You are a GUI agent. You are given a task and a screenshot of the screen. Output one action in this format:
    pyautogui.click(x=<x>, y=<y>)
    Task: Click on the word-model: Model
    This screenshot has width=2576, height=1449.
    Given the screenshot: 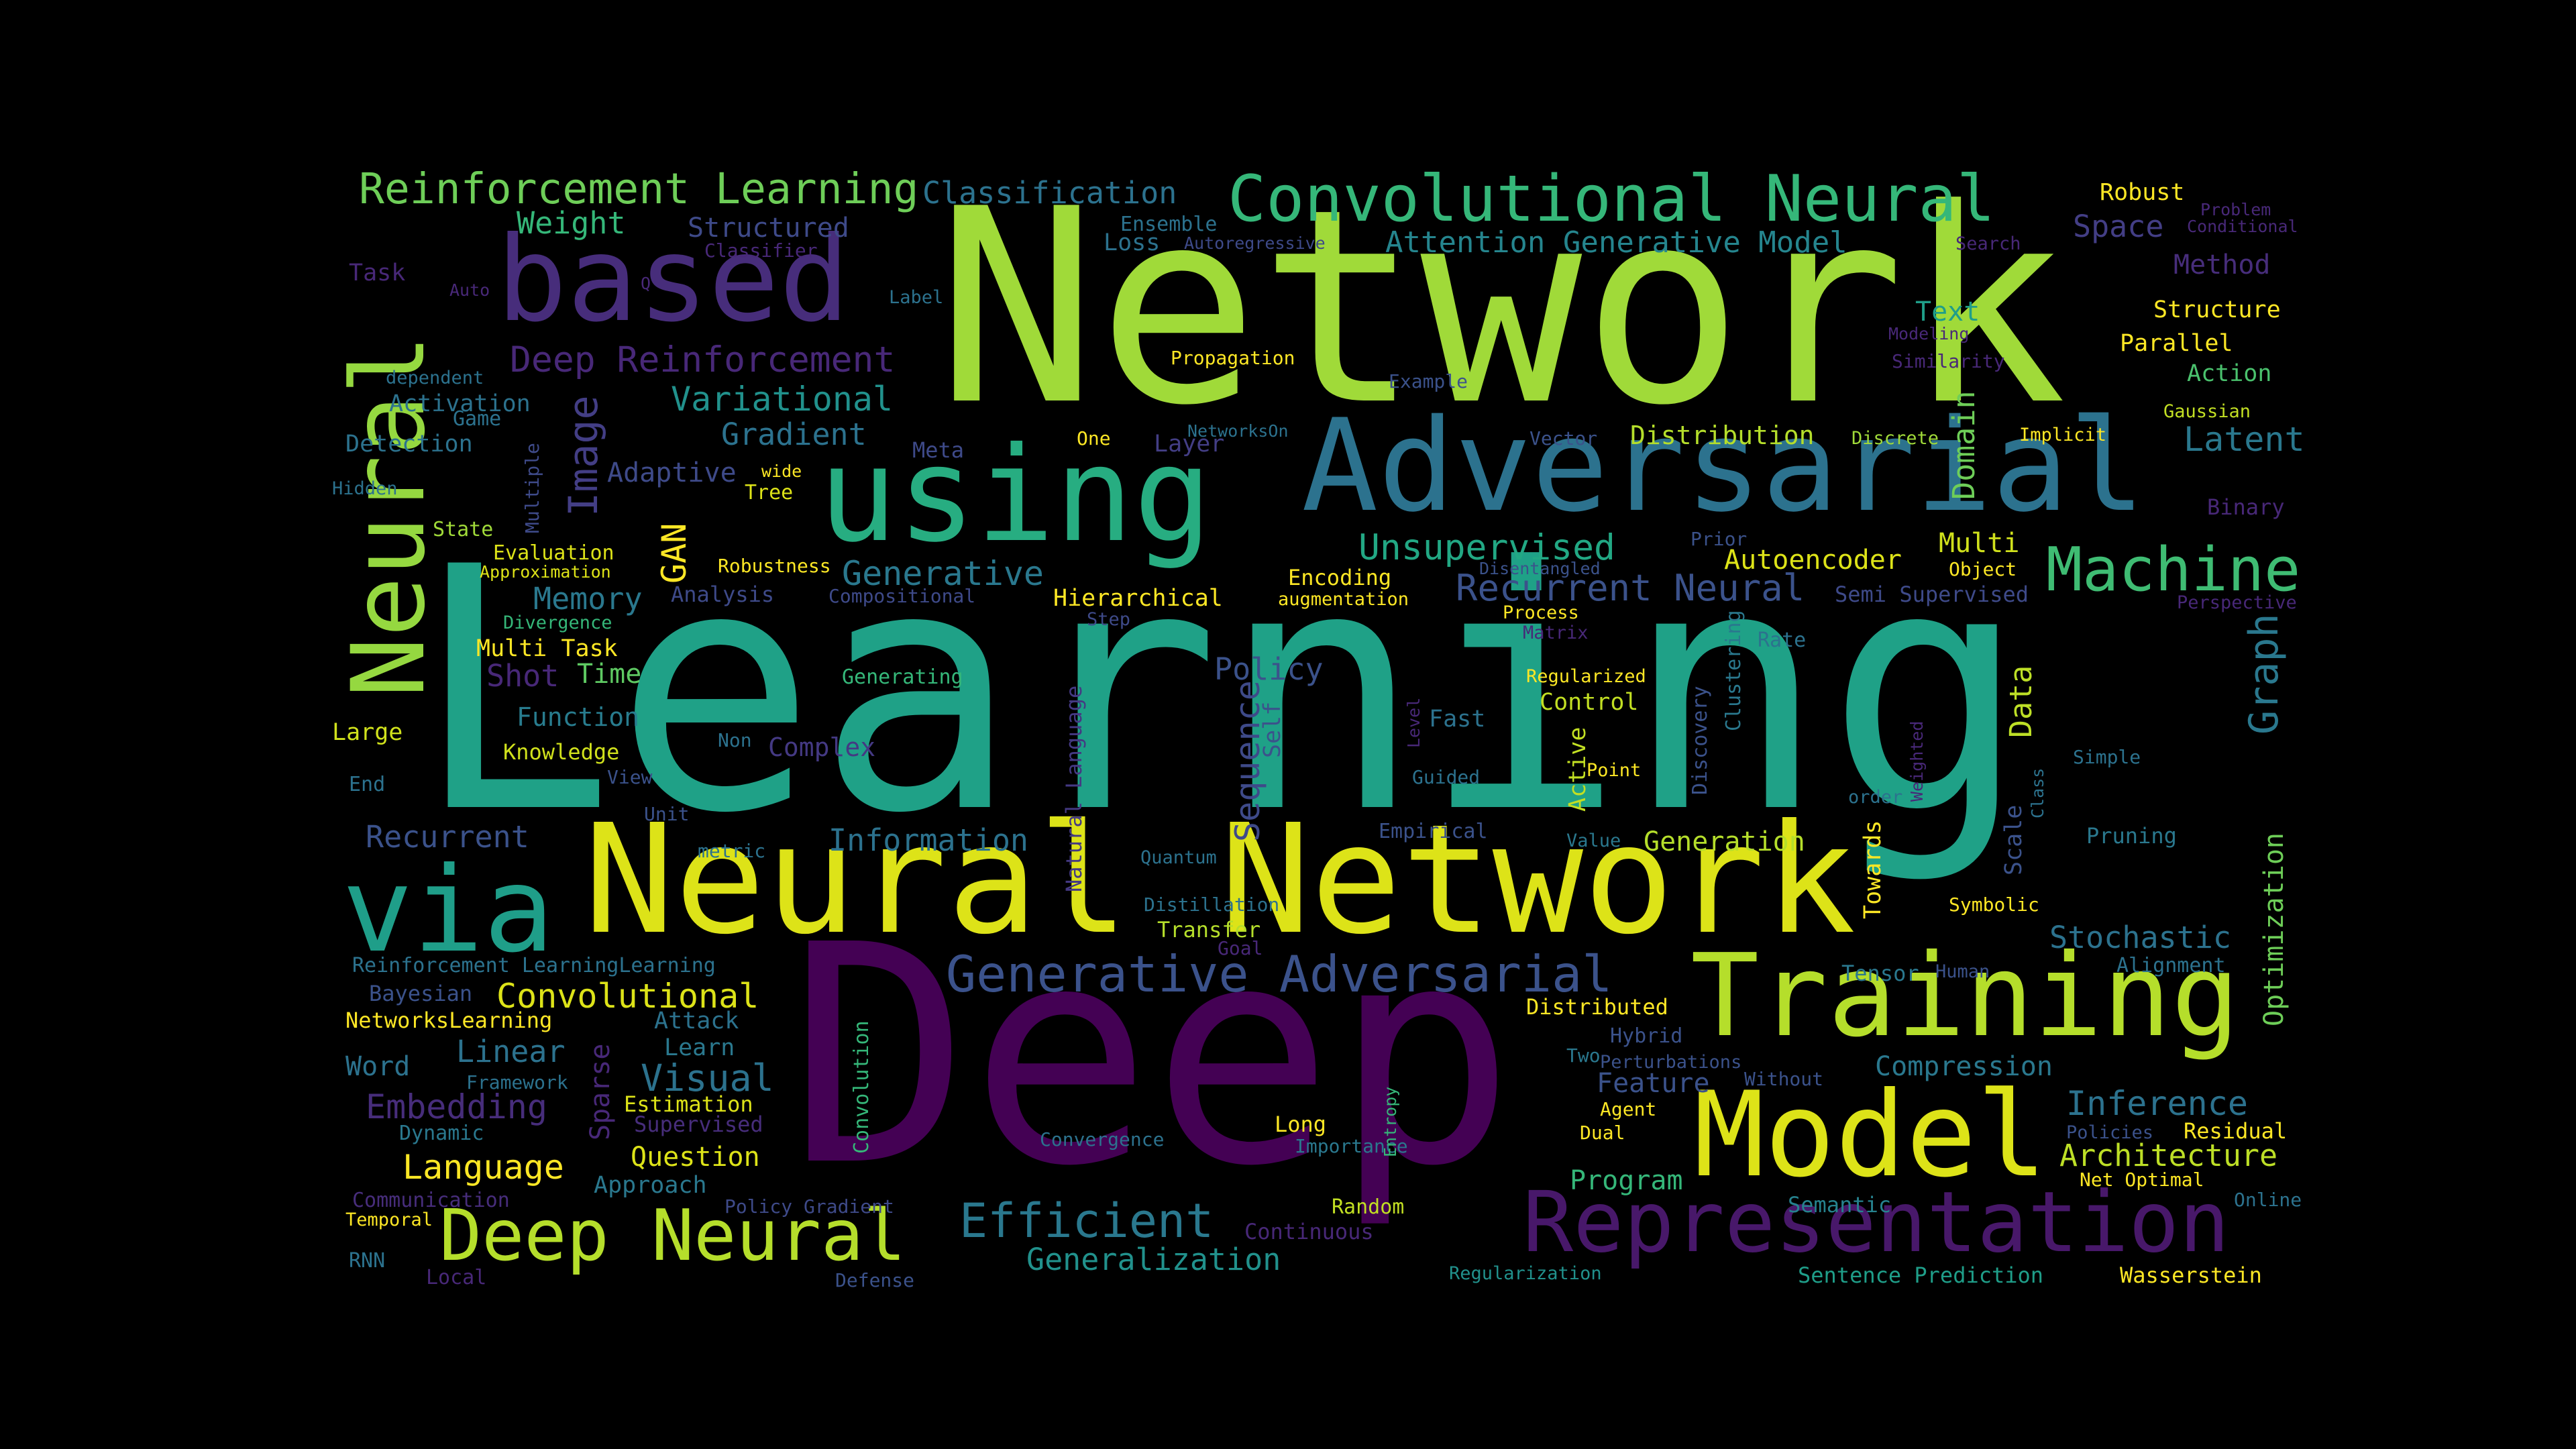 What is the action you would take?
    pyautogui.click(x=1870, y=1135)
    